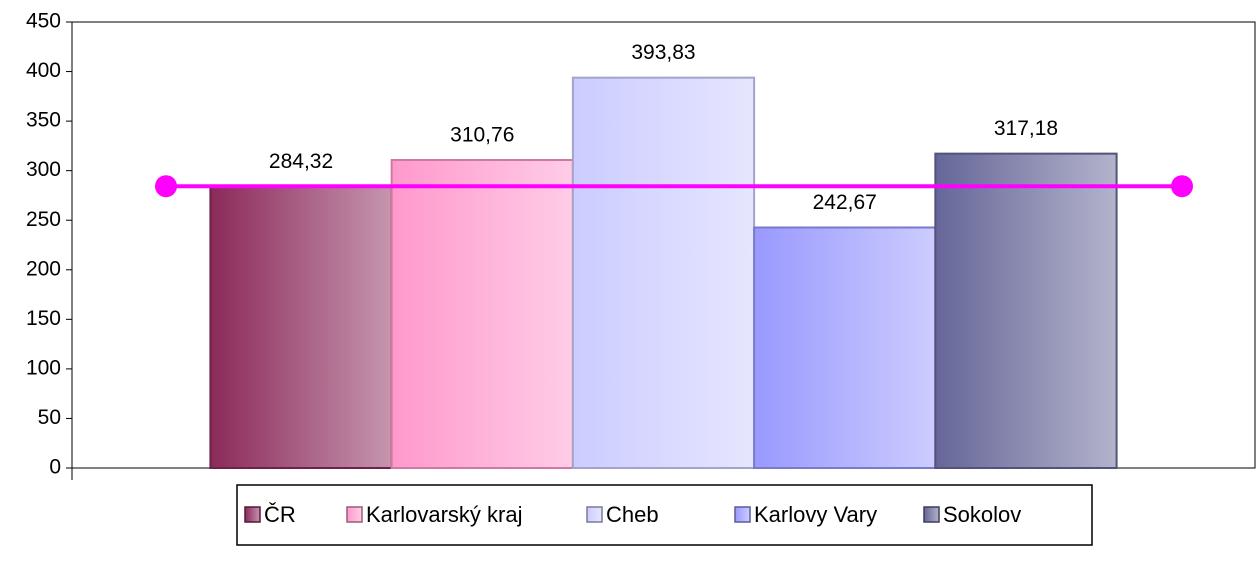 This screenshot has height=572, width=1257. Describe the element at coordinates (43, 219) in the screenshot. I see `y-tick-label: 250` at that location.